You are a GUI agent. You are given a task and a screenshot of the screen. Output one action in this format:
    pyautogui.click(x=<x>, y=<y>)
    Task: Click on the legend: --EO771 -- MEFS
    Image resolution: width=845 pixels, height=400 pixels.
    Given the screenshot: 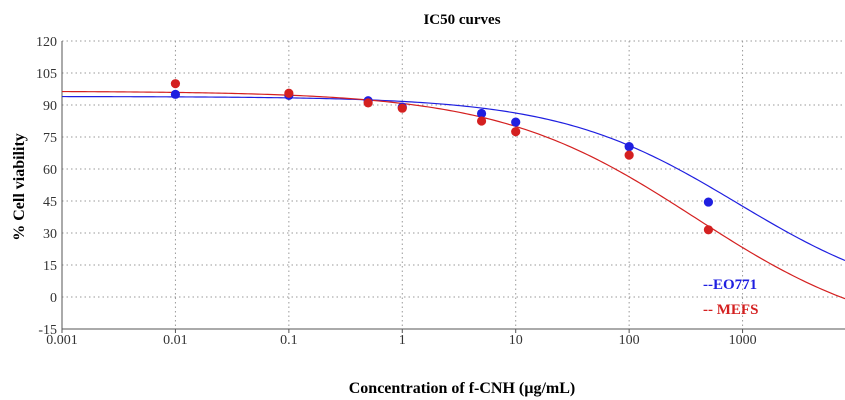 What is the action you would take?
    pyautogui.click(x=730, y=297)
    